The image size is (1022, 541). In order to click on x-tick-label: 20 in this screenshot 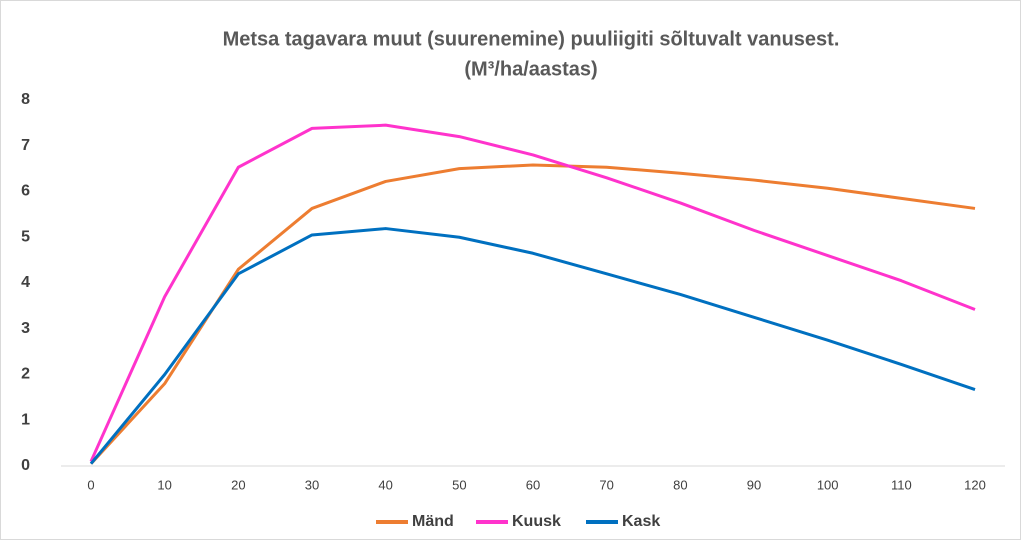, I will do `click(238, 484)`.